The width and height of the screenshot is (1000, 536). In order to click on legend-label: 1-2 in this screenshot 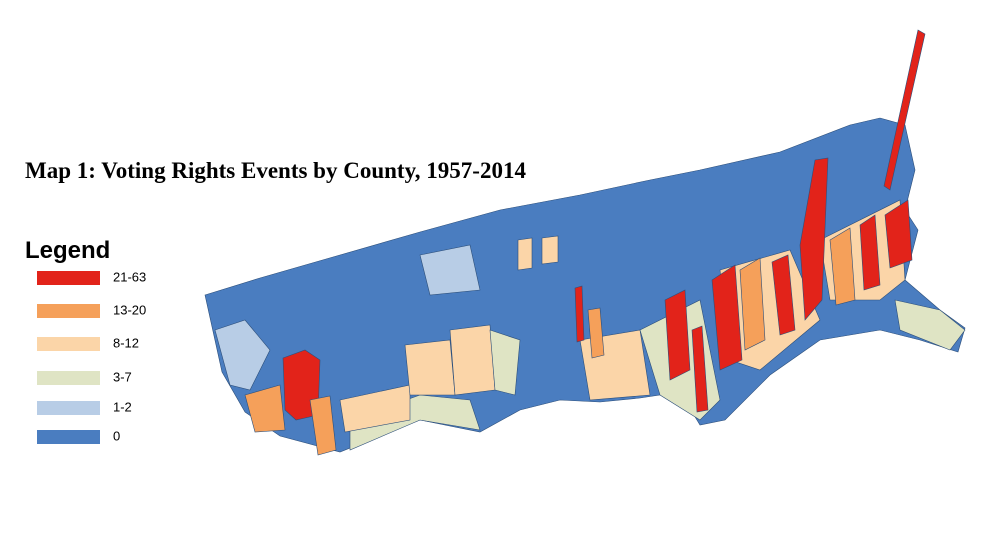, I will do `click(122, 406)`.